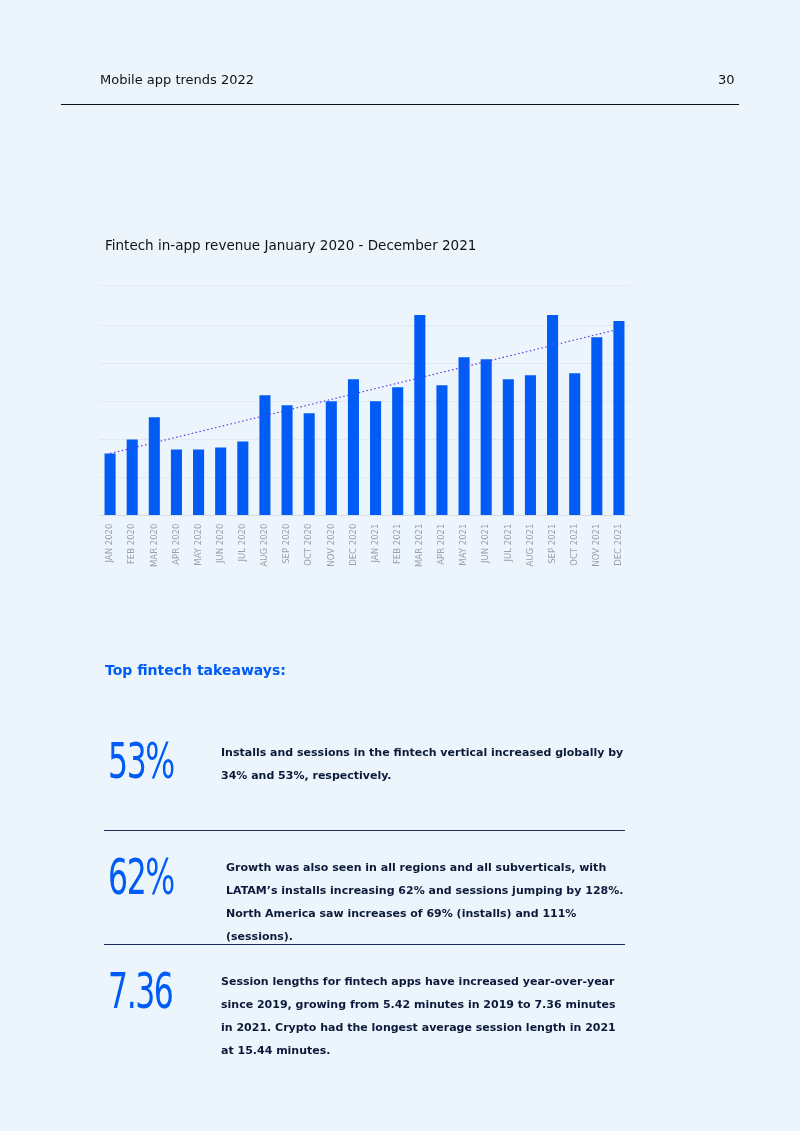 The image size is (800, 1131). Describe the element at coordinates (573, 544) in the screenshot. I see `x-tick-label: OCT 2021` at that location.